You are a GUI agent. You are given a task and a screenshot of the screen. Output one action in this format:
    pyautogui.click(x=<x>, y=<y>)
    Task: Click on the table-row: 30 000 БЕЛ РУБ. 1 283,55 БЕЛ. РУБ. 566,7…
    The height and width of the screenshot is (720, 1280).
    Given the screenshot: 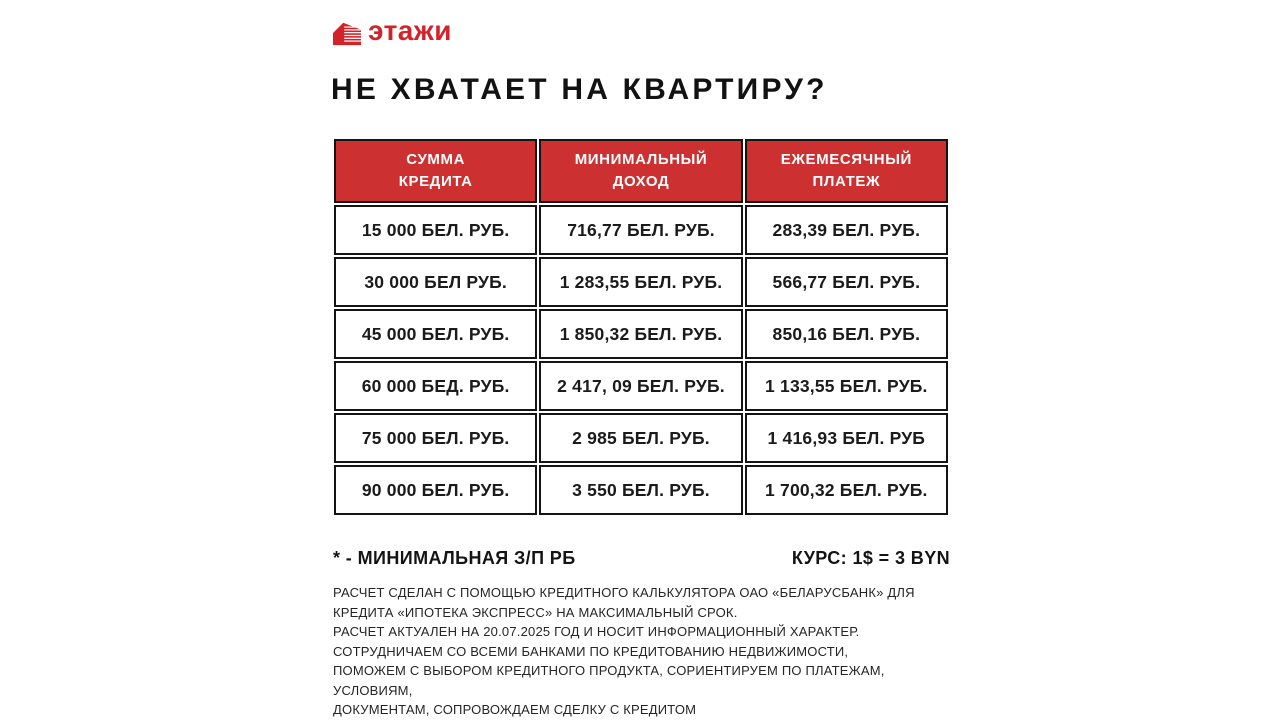 What is the action you would take?
    pyautogui.click(x=641, y=282)
    